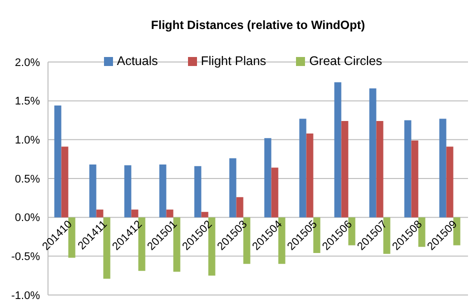 The width and height of the screenshot is (474, 305). Describe the element at coordinates (137, 61) in the screenshot. I see `legend-label: Actuals` at that location.